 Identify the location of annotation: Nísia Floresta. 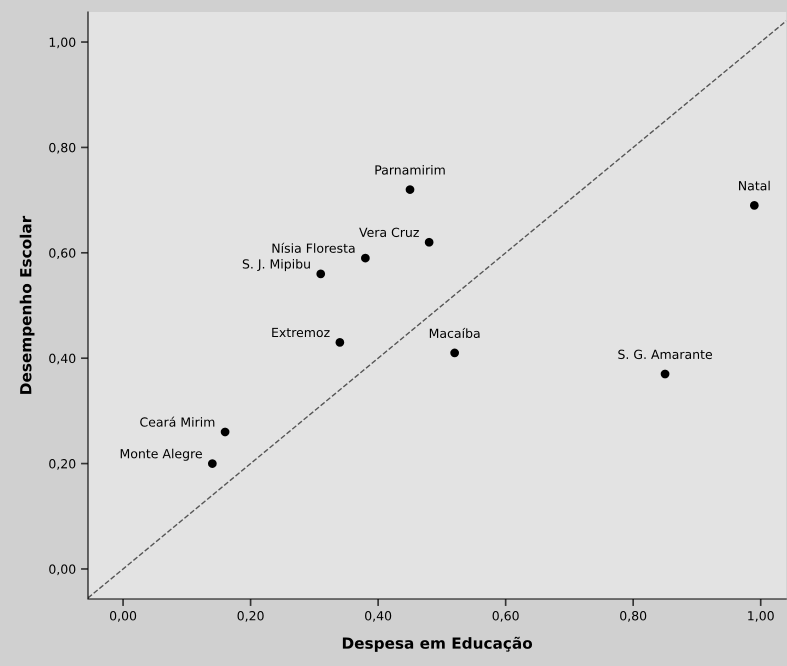
(313, 247).